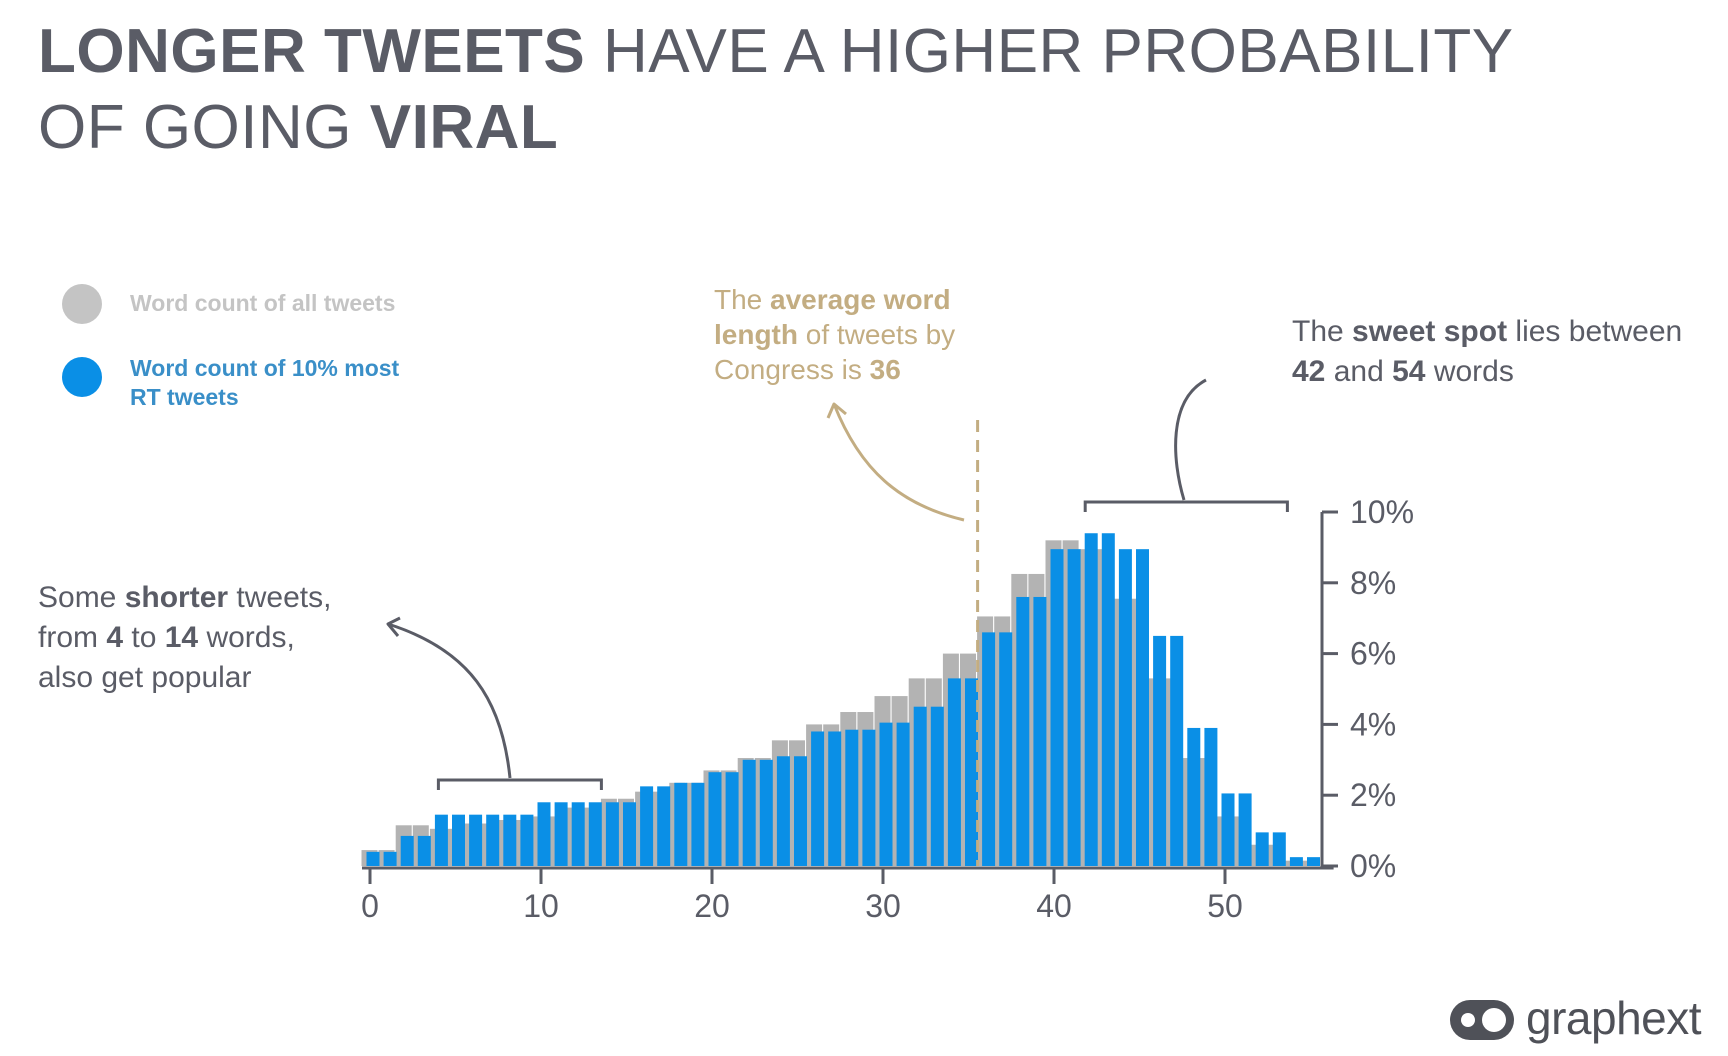 The width and height of the screenshot is (1728, 1056). Describe the element at coordinates (541, 906) in the screenshot. I see `x-tick-label: 10` at that location.